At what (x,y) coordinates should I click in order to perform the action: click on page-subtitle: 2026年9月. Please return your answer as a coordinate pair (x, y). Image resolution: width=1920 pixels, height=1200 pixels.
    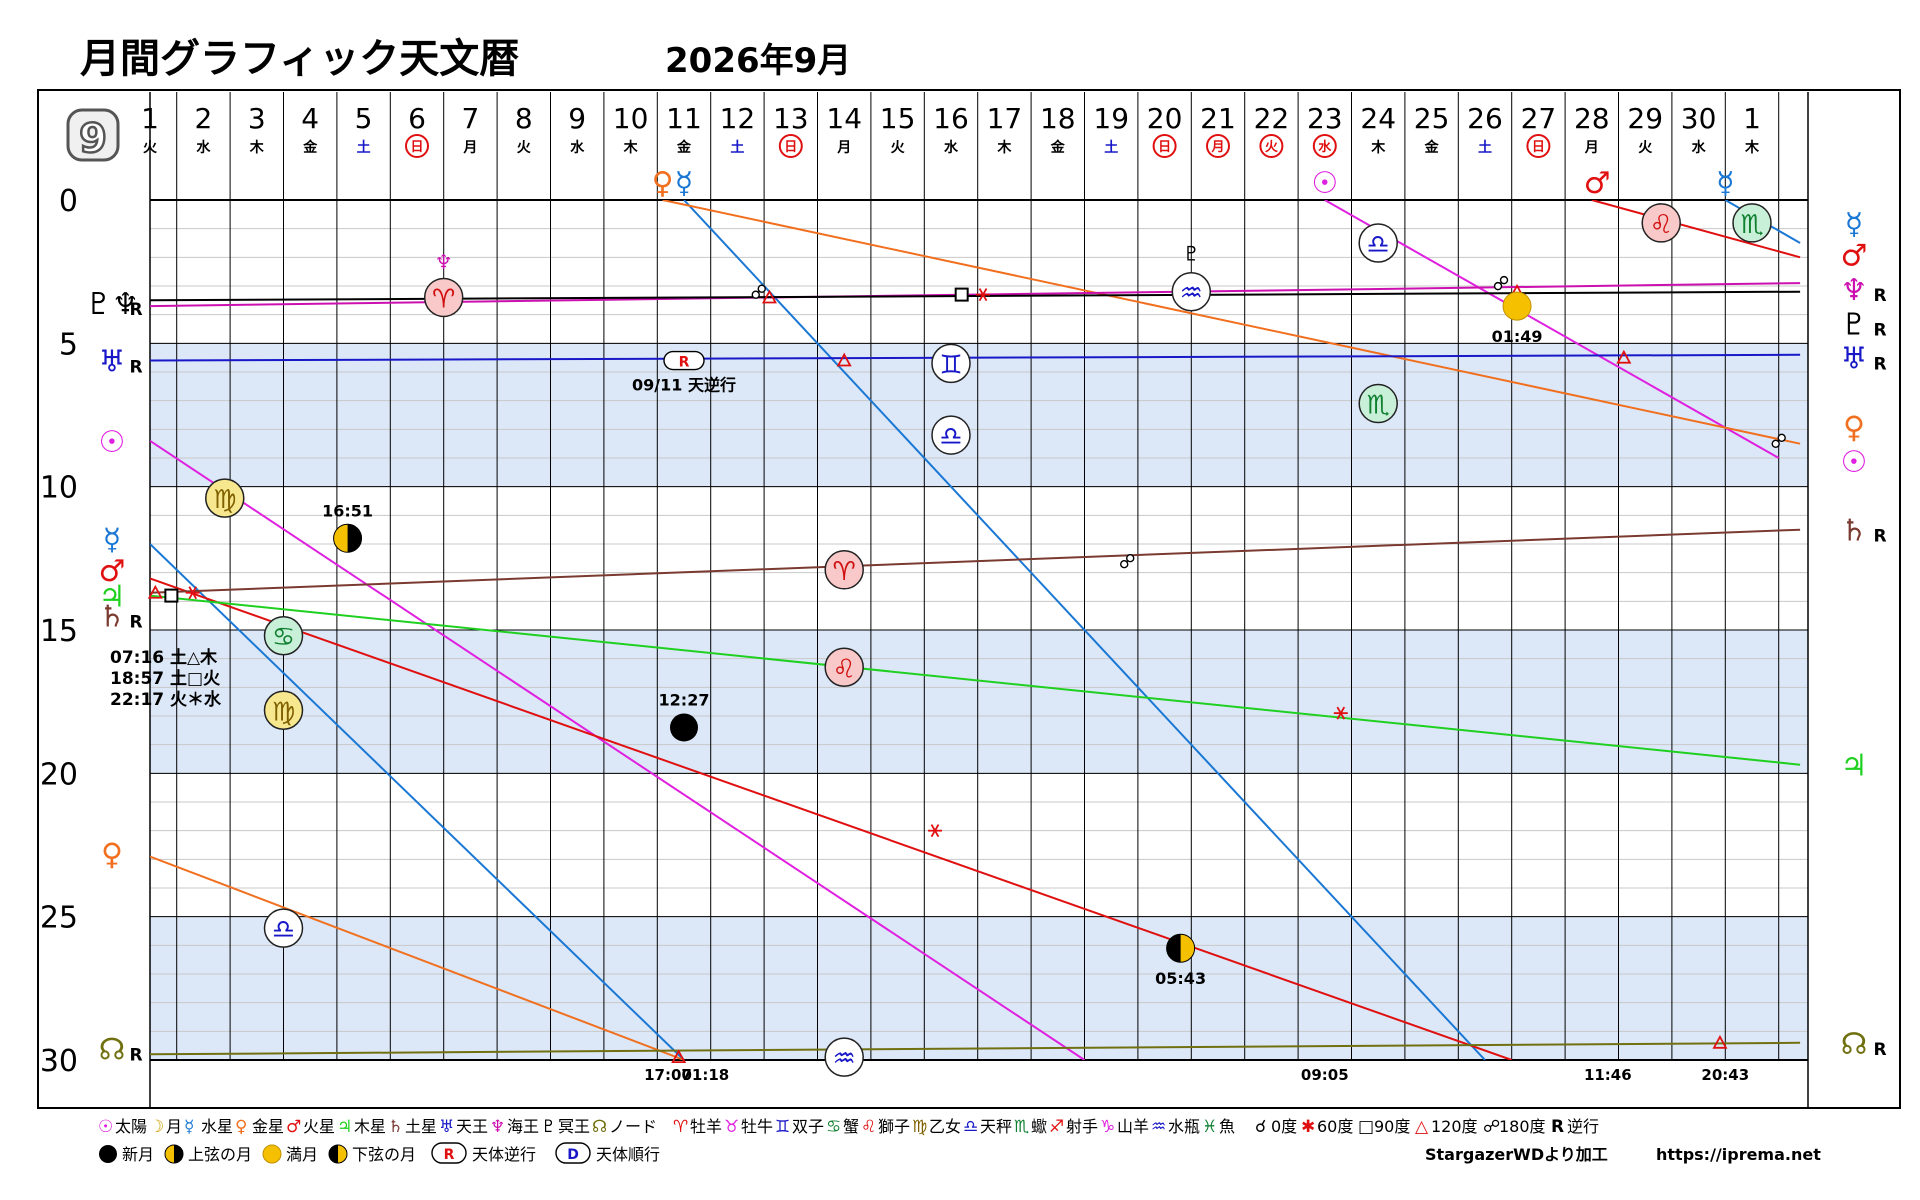
    Looking at the image, I should click on (758, 61).